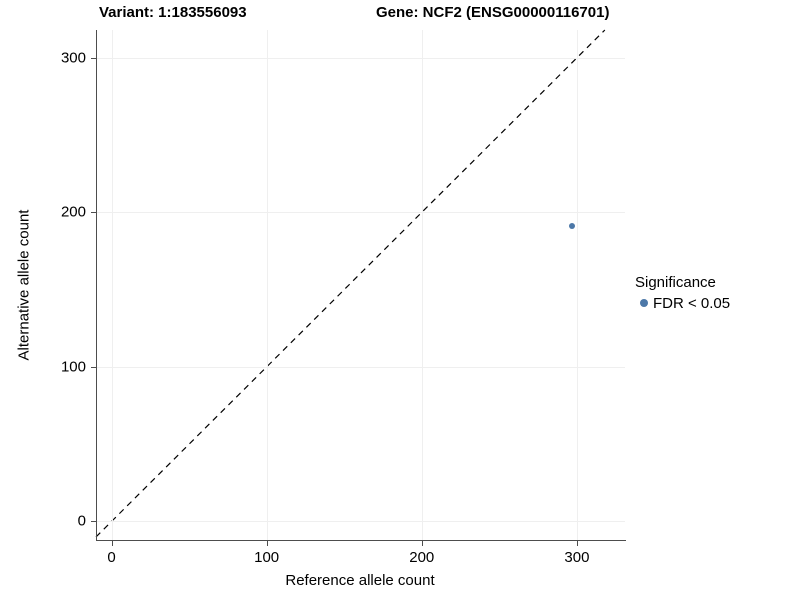 The height and width of the screenshot is (600, 800). Describe the element at coordinates (361, 540) in the screenshot. I see `x-axis-line` at that location.